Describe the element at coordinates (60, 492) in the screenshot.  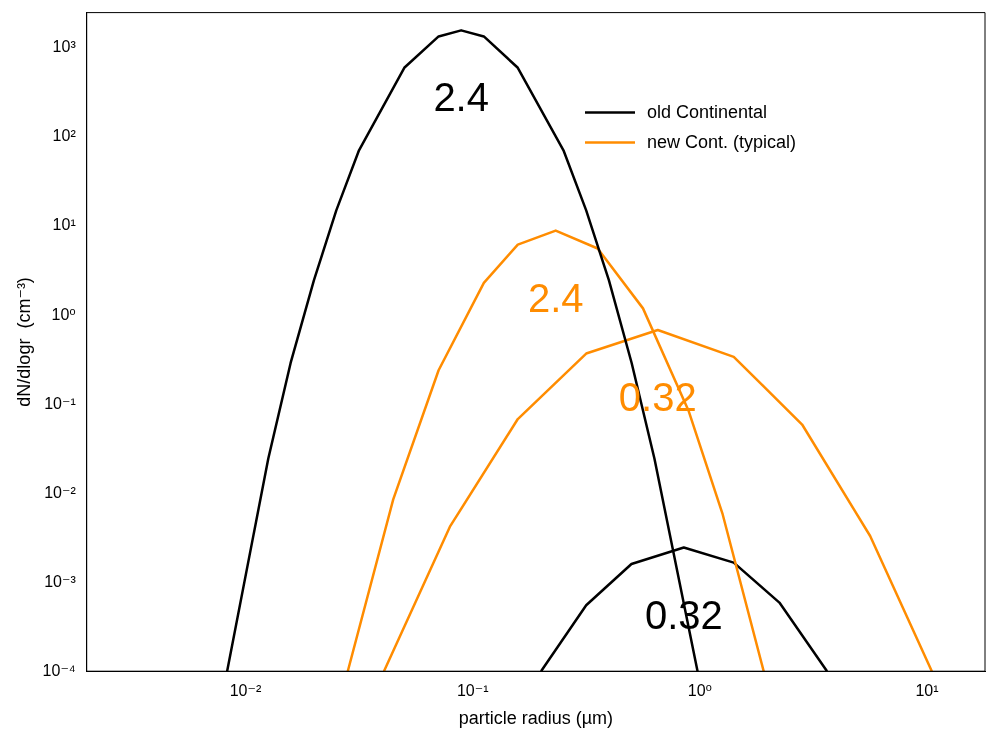
I see `y-tick-label: 10⁻²` at that location.